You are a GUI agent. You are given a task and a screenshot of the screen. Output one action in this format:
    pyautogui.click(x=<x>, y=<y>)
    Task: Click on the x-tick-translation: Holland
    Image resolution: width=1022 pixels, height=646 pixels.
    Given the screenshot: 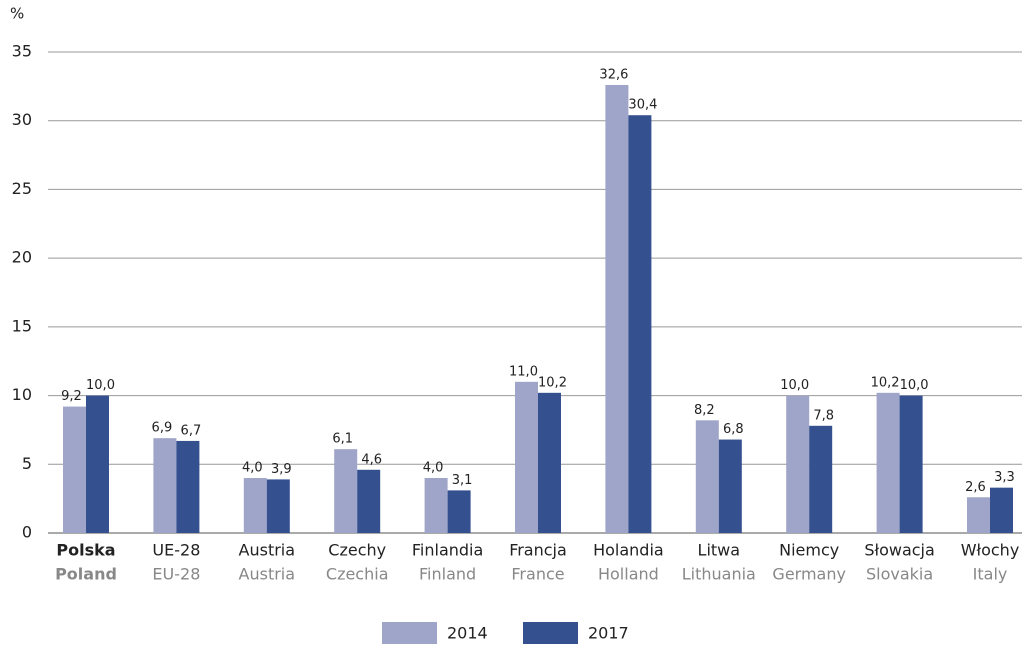 What is the action you would take?
    pyautogui.click(x=628, y=574)
    